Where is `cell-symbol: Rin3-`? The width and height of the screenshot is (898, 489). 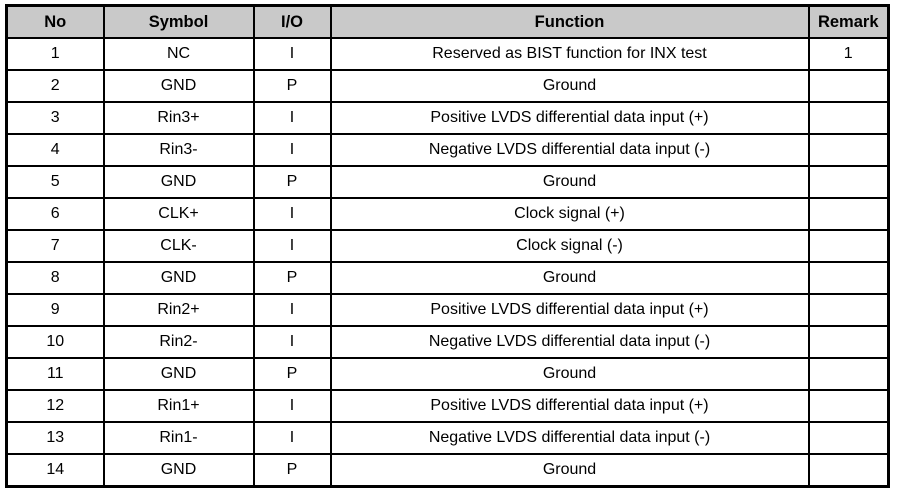 cell-symbol: Rin3- is located at coordinates (178, 150).